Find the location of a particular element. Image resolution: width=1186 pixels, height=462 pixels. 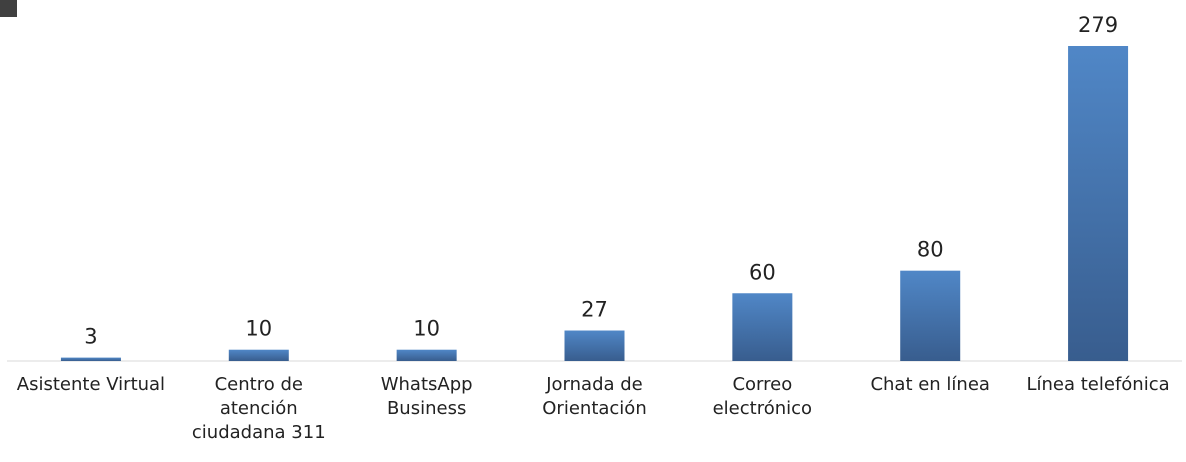

x-tick-label: Asistente Virtual is located at coordinates (91, 384).